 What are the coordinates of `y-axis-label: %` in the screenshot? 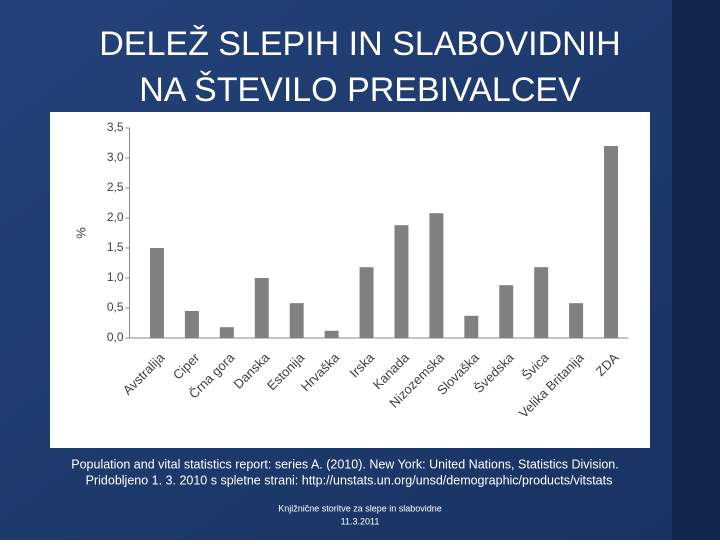 It's located at (80, 233).